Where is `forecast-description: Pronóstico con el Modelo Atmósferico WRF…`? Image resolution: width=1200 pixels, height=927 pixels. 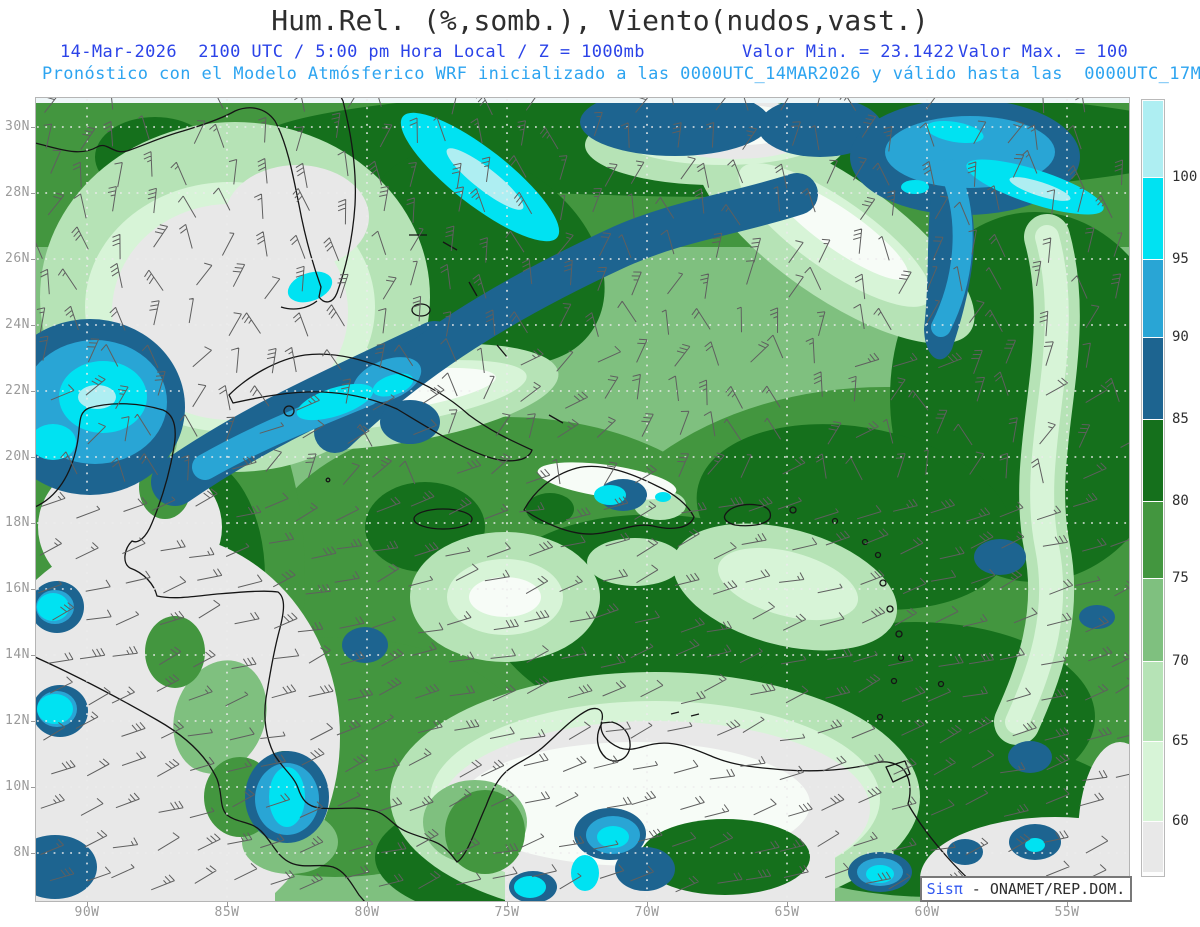 forecast-description: Pronóstico con el Modelo Atmósferico WRF… is located at coordinates (621, 74).